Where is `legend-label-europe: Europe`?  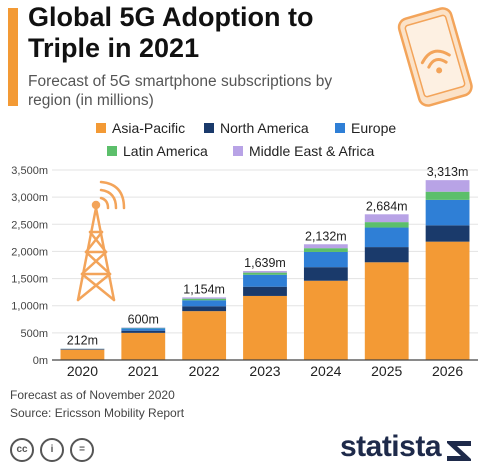
legend-label-europe: Europe is located at coordinates (374, 128).